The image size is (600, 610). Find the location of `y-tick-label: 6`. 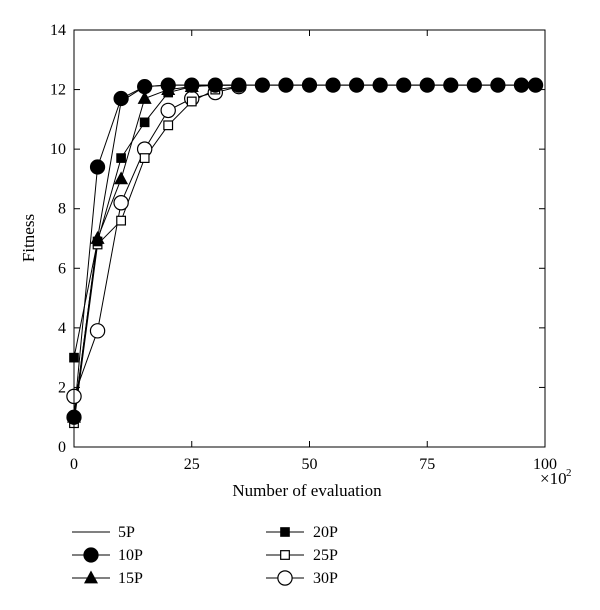

y-tick-label: 6 is located at coordinates (62, 268).